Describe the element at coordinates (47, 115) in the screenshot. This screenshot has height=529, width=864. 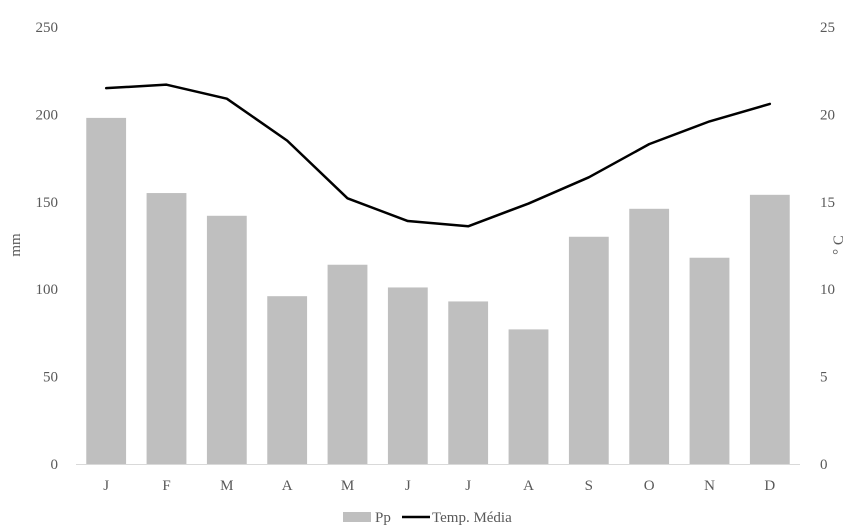
I see `y-tick-label-4: 200` at that location.